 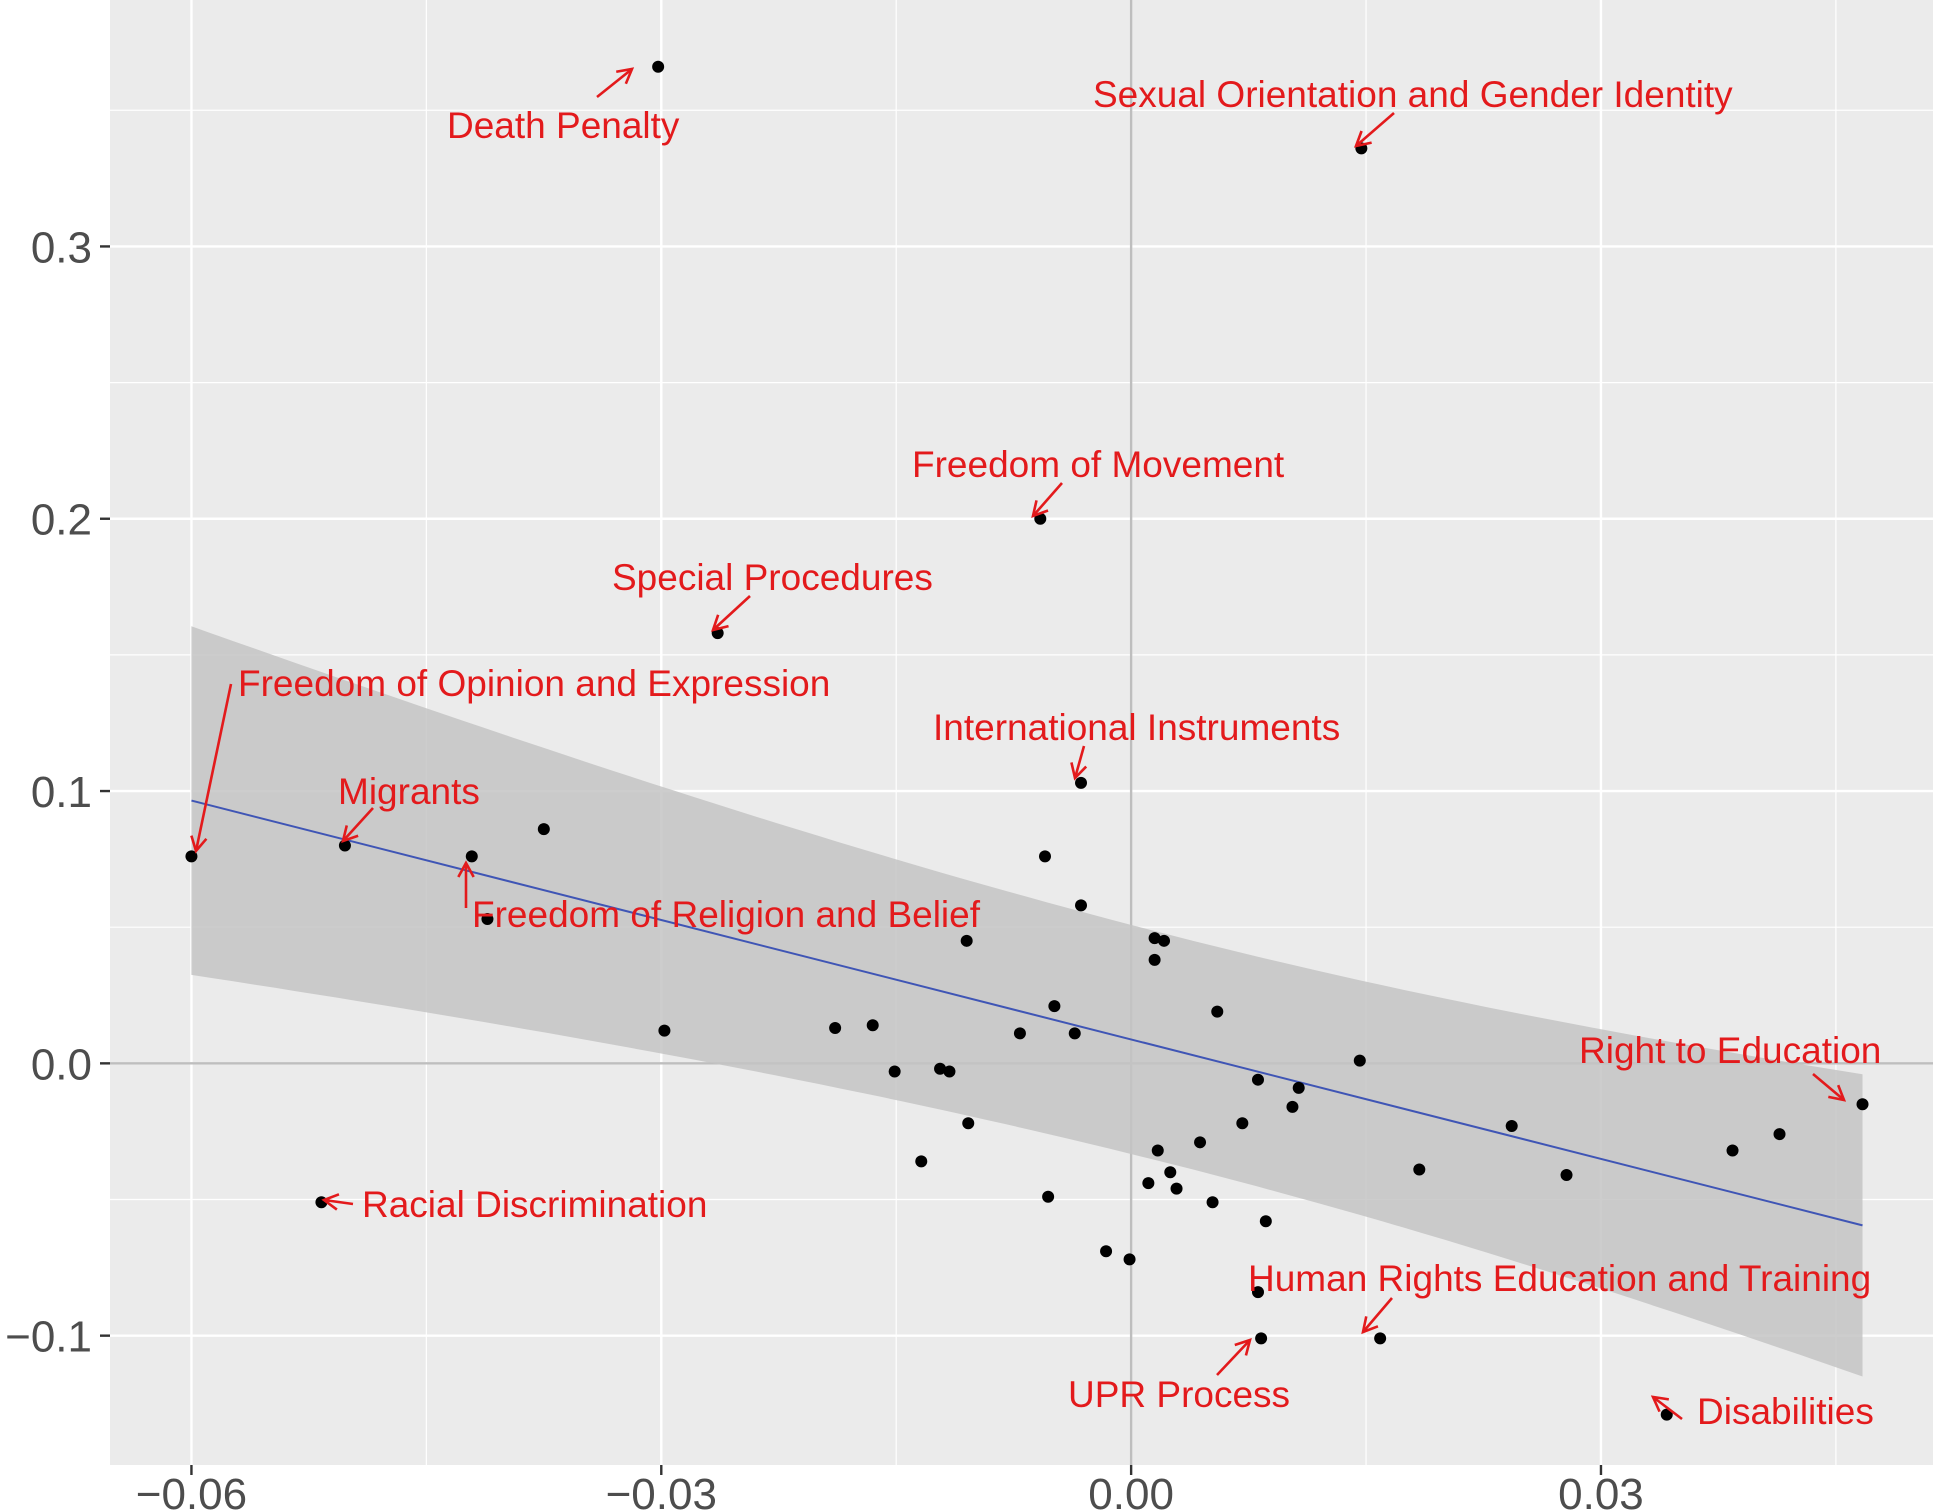 I want to click on annotation-label: Disabilities, so click(x=1785, y=1411).